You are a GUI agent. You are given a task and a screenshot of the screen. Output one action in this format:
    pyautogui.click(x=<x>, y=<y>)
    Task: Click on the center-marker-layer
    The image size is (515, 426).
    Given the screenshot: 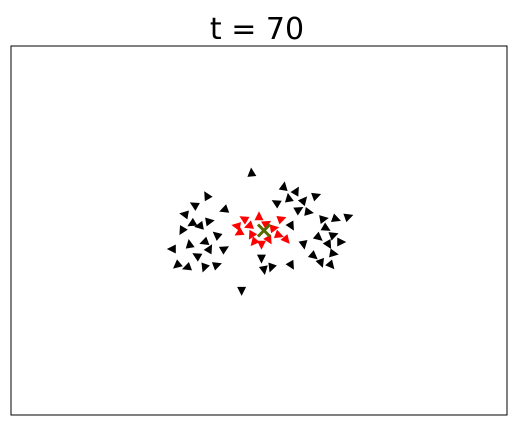 What is the action you would take?
    pyautogui.click(x=264, y=230)
    